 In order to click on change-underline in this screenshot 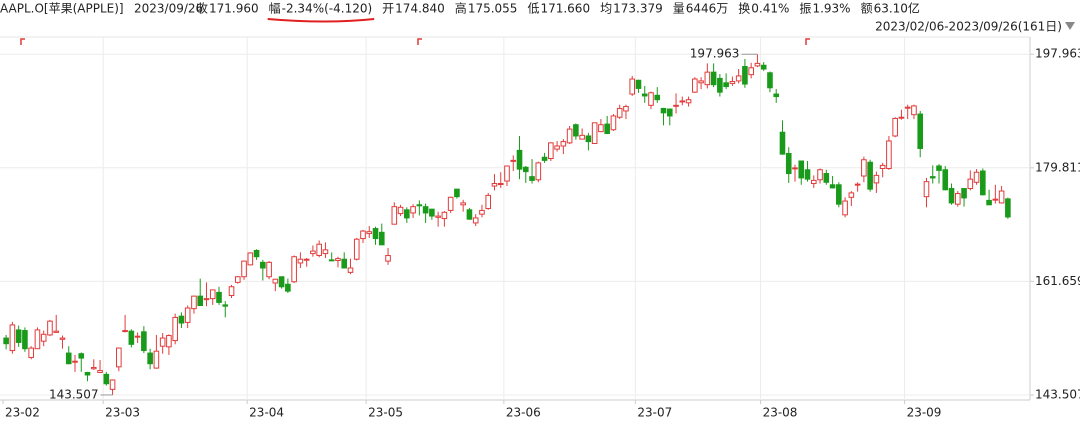, I will do `click(321, 20)`.